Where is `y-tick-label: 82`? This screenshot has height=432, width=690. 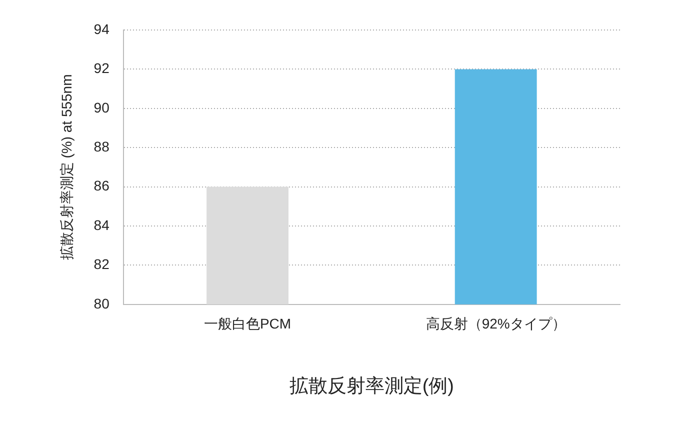 y-tick-label: 82 is located at coordinates (102, 264).